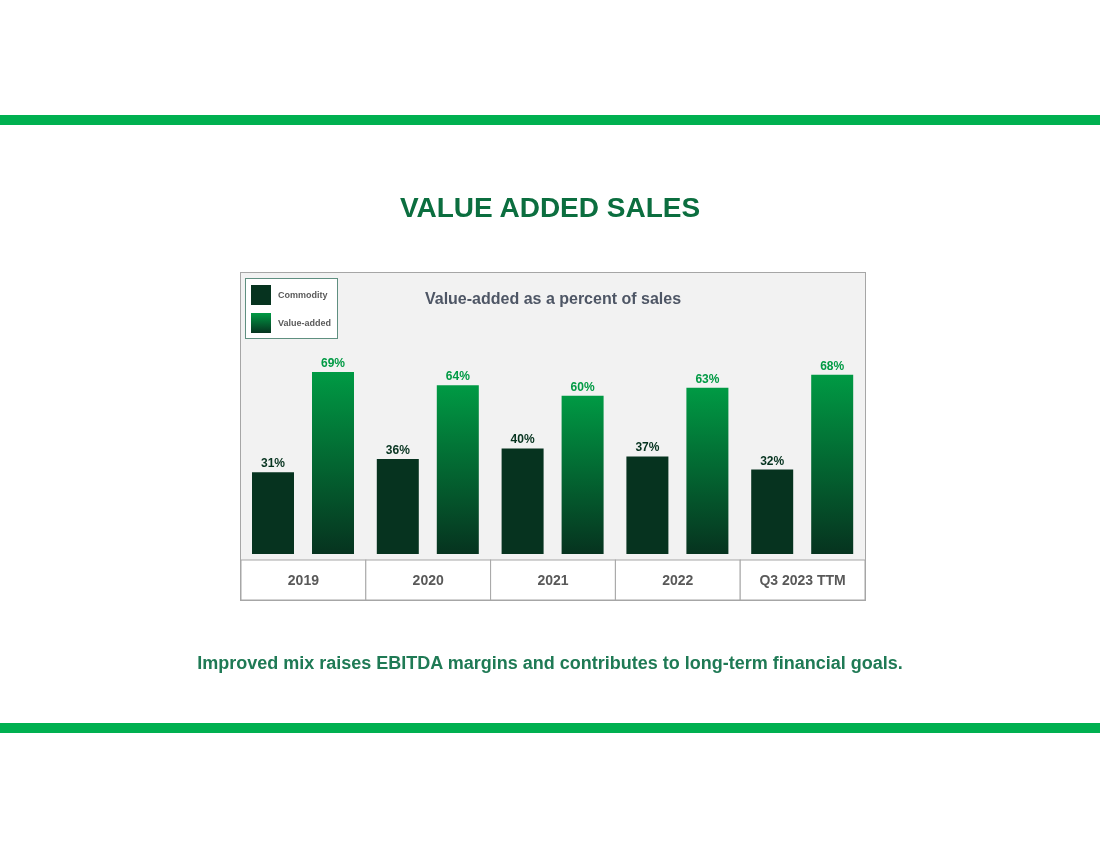 This screenshot has width=1100, height=849. I want to click on data-label: 64%, so click(458, 376).